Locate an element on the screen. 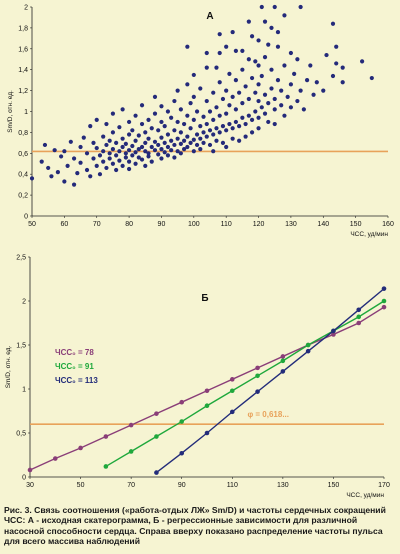  chart-b-x-tick-label: 170 is located at coordinates (384, 485).